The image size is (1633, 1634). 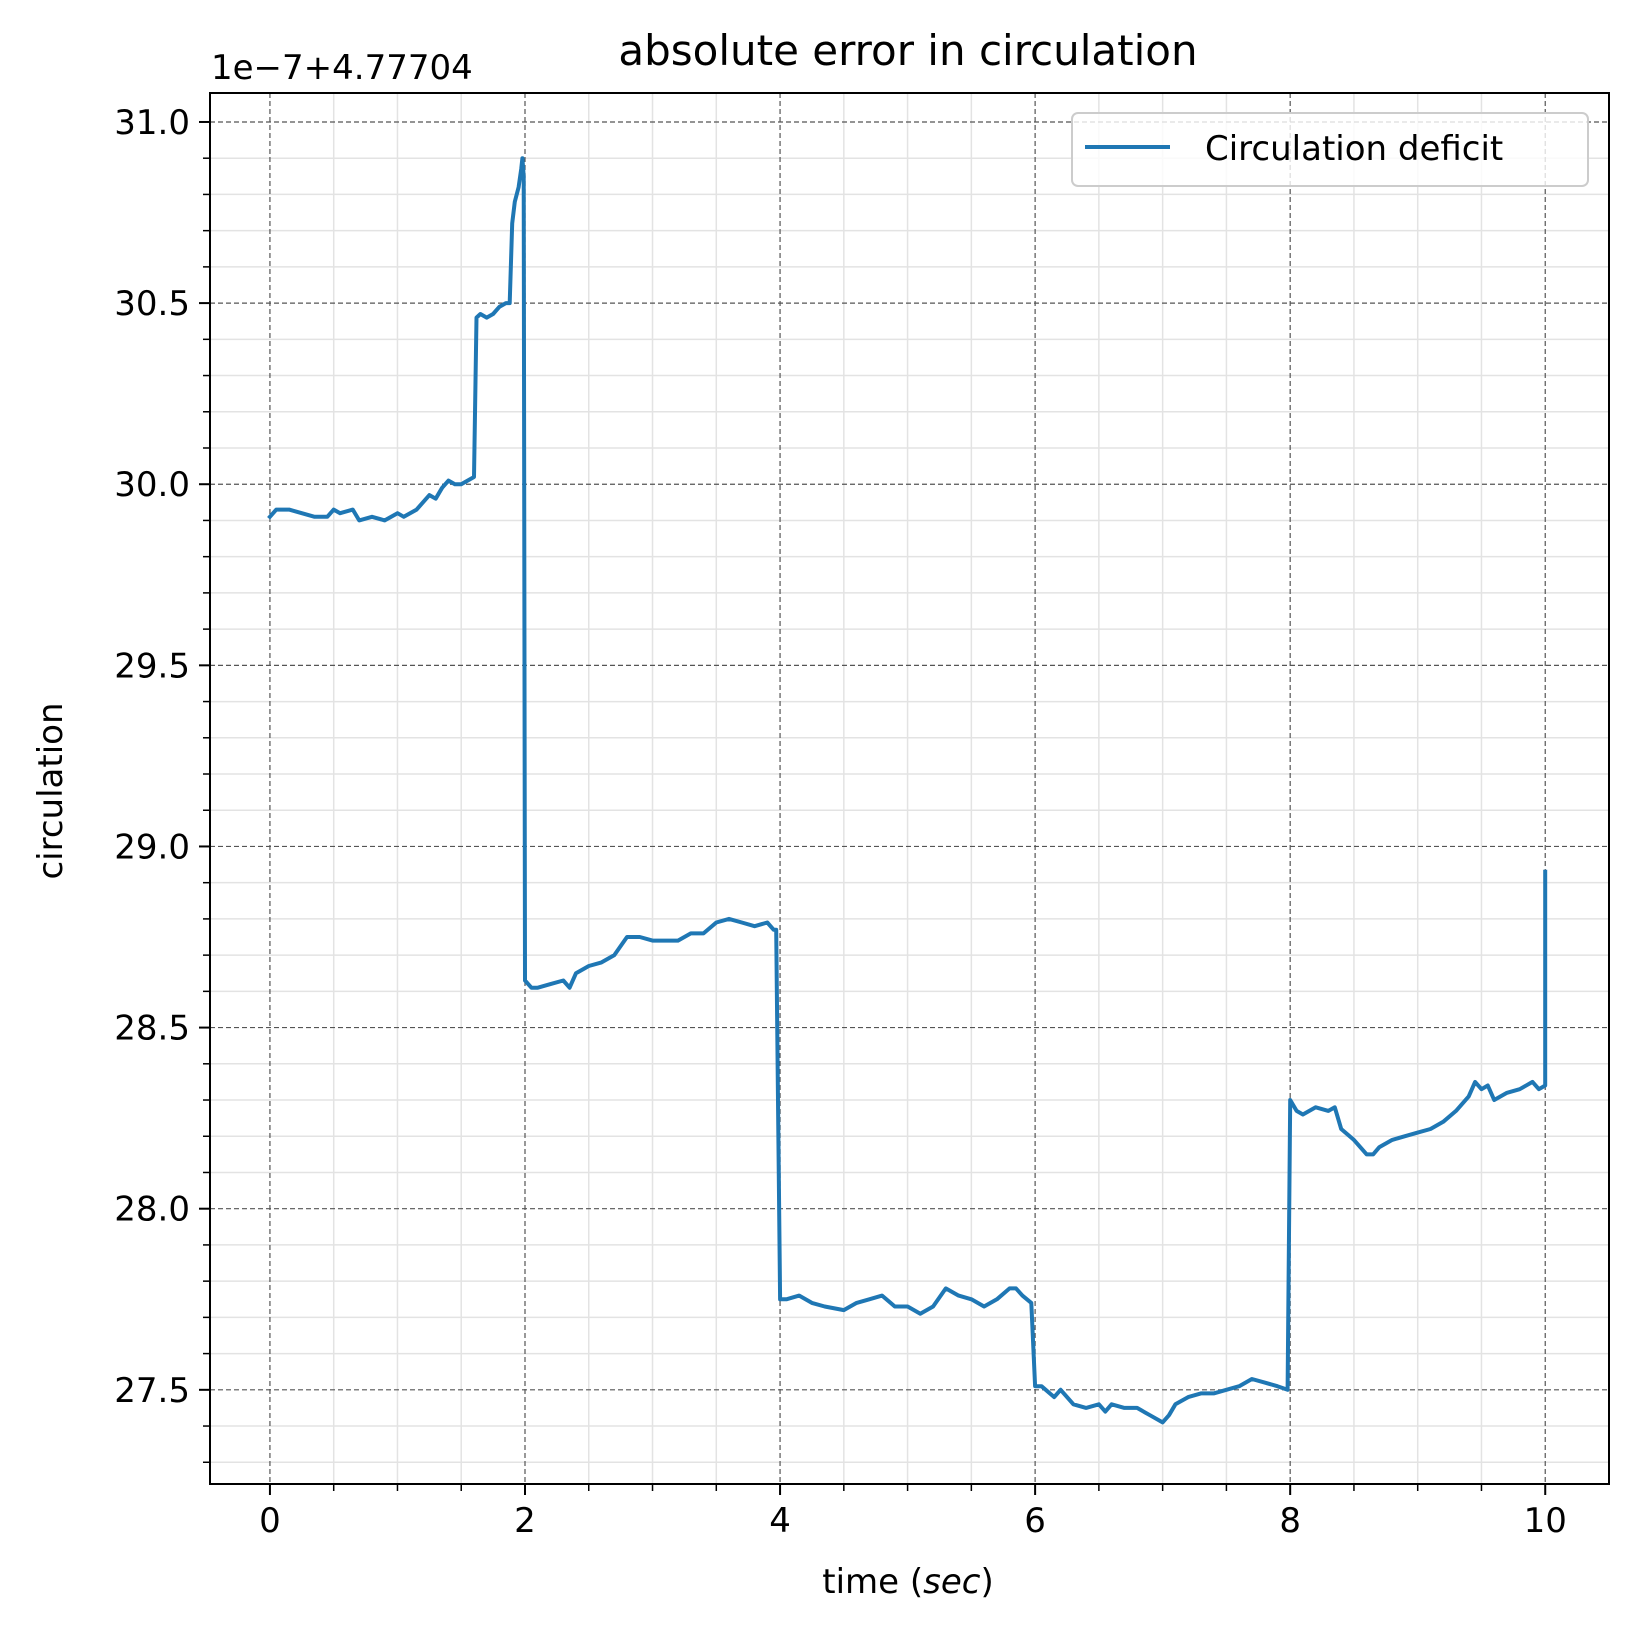 I want to click on x-axis-label-text: time (, so click(x=872, y=1582).